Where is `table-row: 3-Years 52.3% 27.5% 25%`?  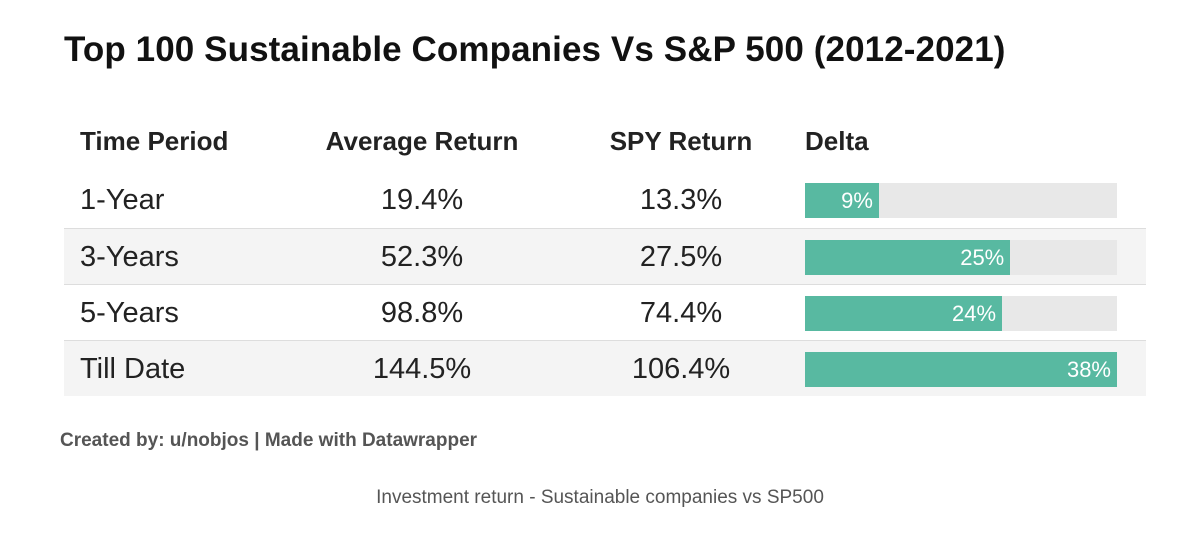
table-row: 3-Years 52.3% 27.5% 25% is located at coordinates (605, 256).